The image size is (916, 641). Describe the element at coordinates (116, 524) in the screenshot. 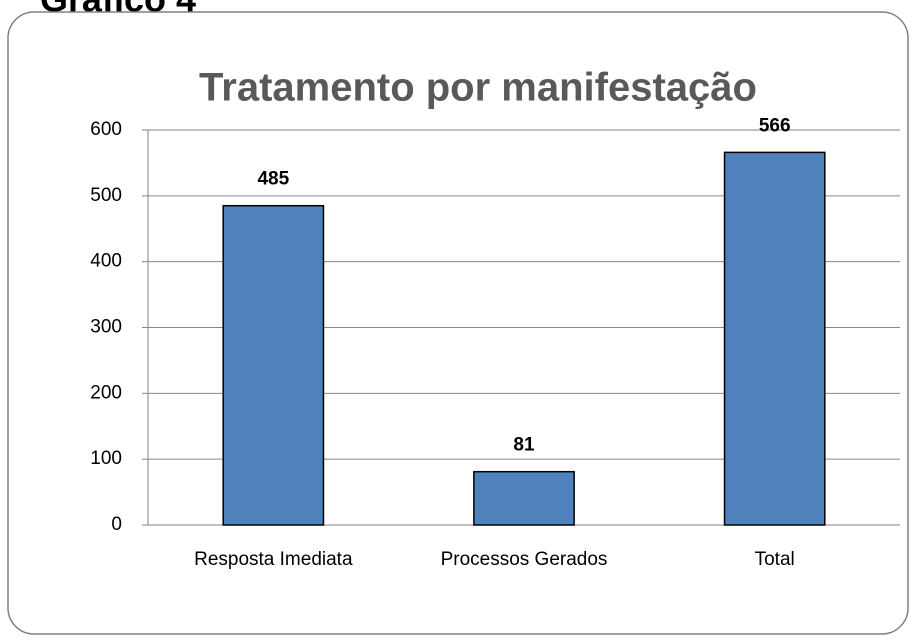

I see `y-tick-label: 0` at that location.